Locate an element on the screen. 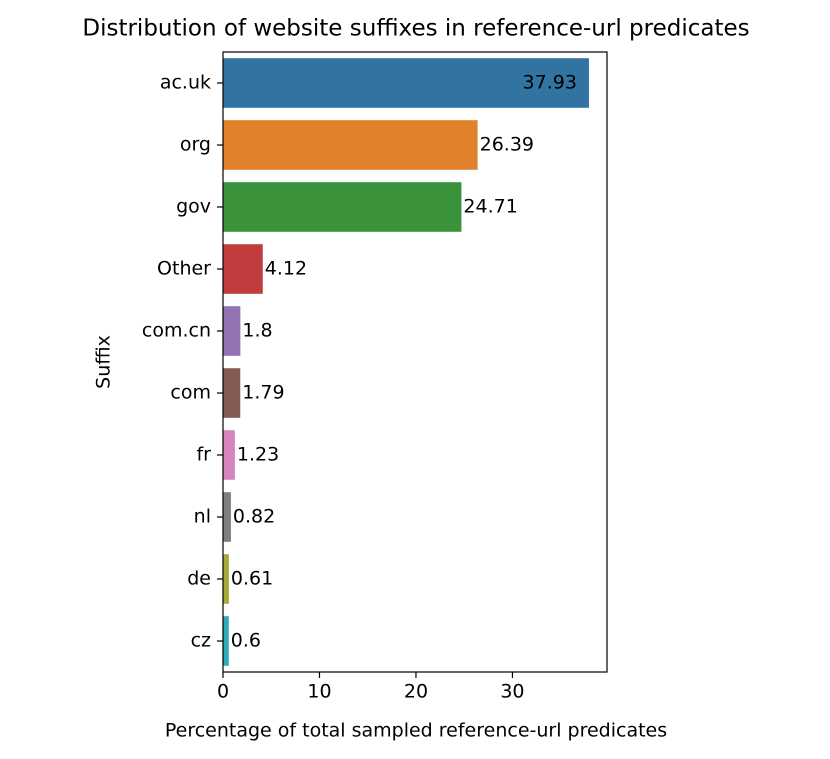 This screenshot has width=830, height=759. y-axis-label: Suffix is located at coordinates (104, 362).